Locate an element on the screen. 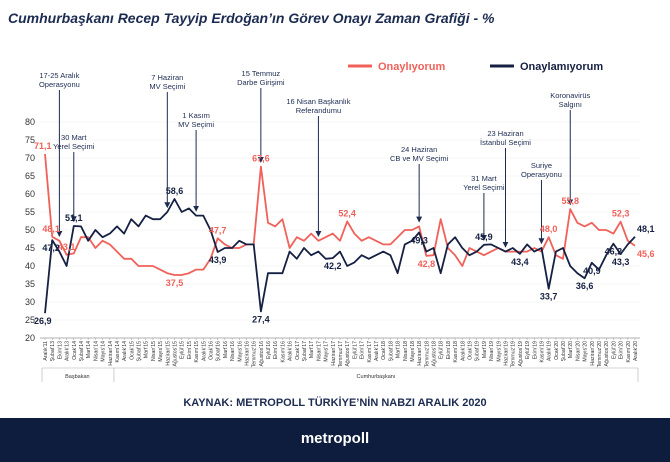 This screenshot has width=670, height=462. x-tick-label: Kasım'15 is located at coordinates (197, 352).